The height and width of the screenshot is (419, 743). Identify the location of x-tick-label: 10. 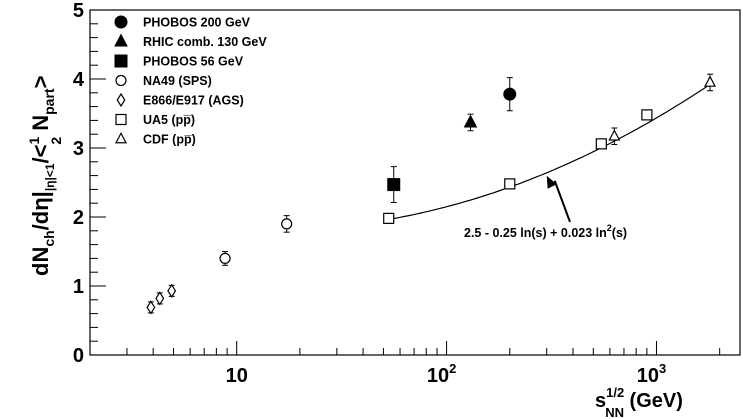
(237, 376).